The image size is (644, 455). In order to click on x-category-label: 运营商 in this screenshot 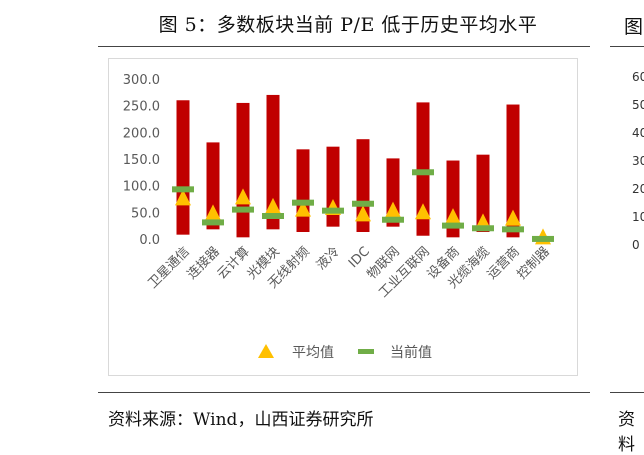, I will do `click(504, 263)`.